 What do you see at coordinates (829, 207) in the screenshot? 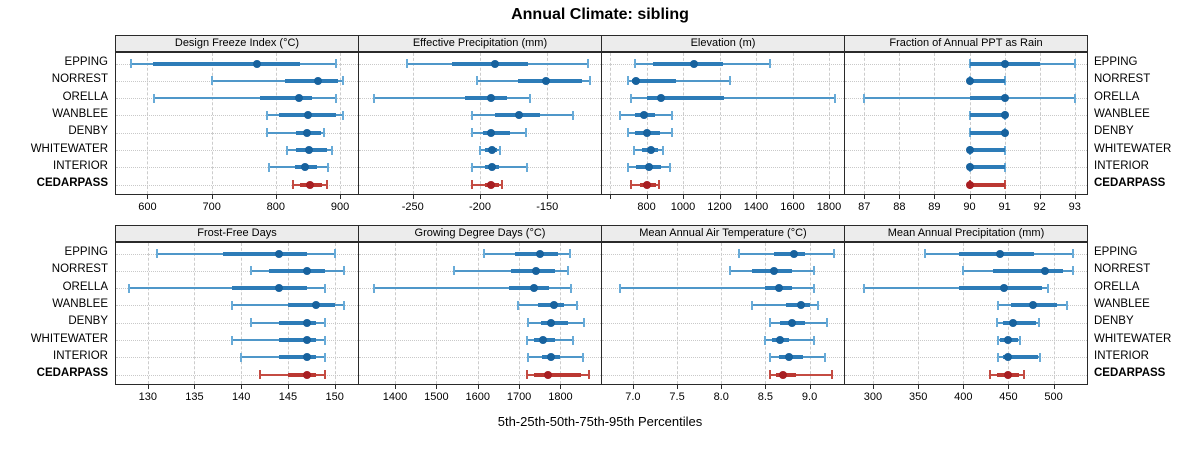
I see `axis-tick-label: 1800` at bounding box center [829, 207].